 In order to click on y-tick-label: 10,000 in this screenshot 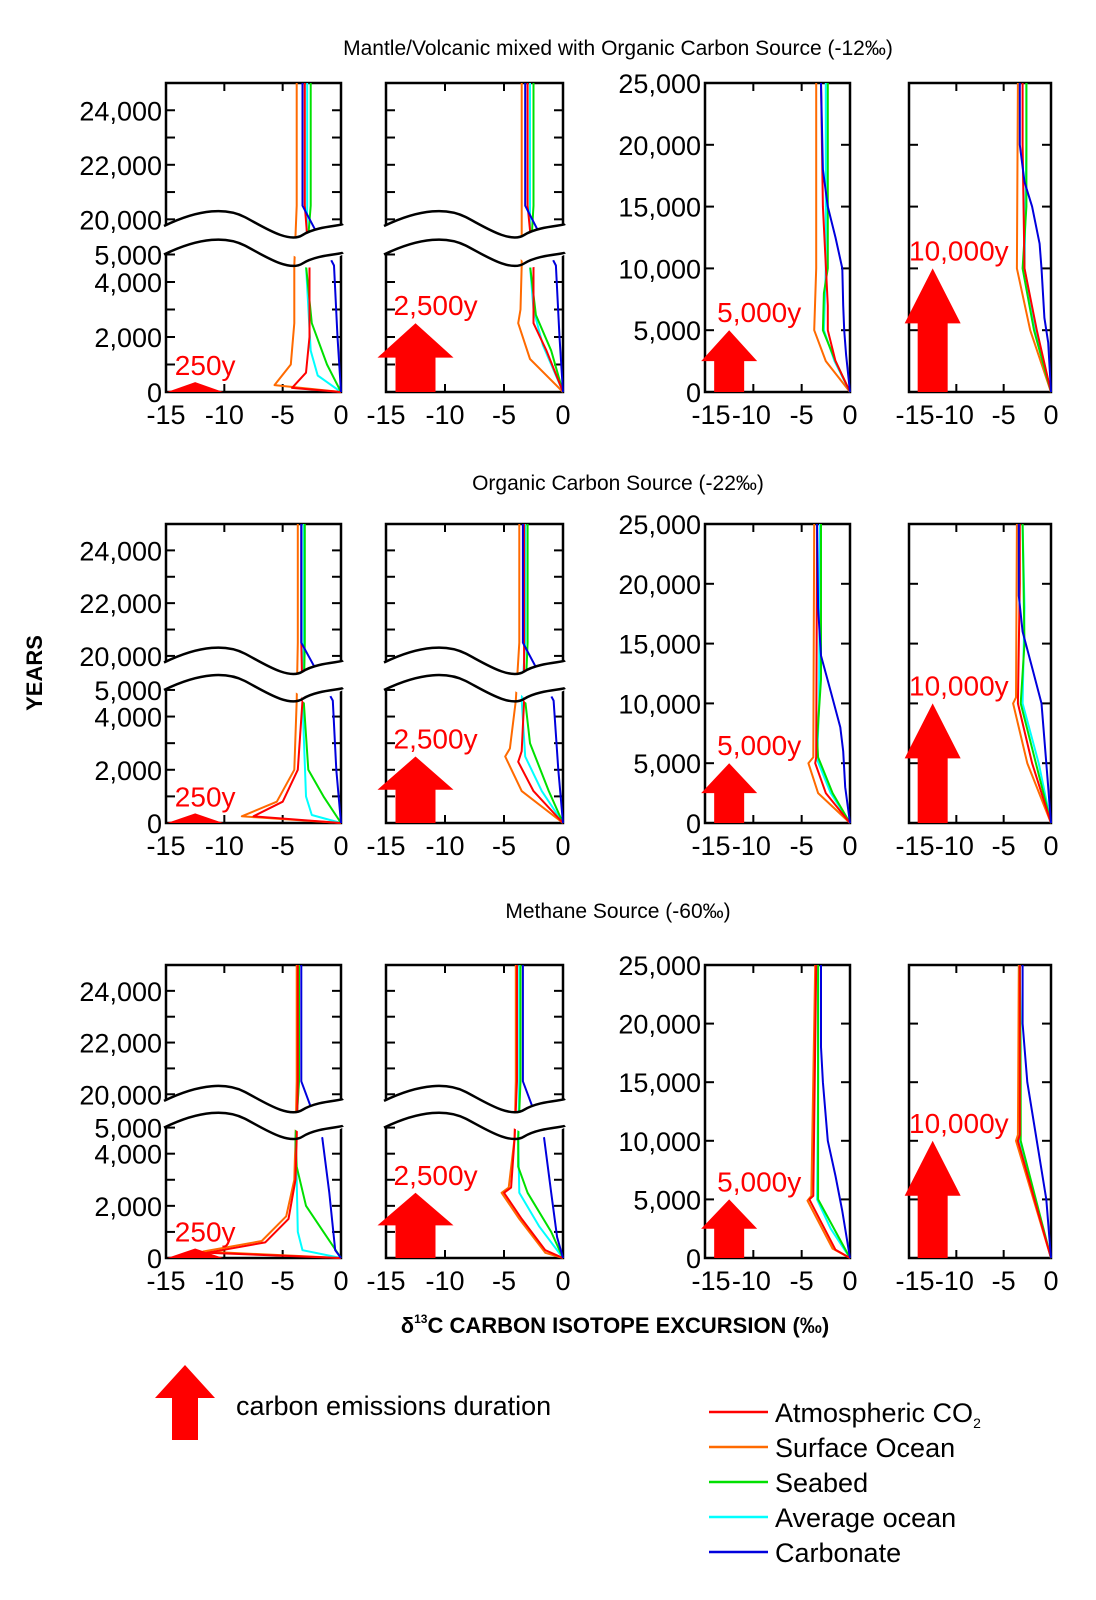, I will do `click(659, 269)`.